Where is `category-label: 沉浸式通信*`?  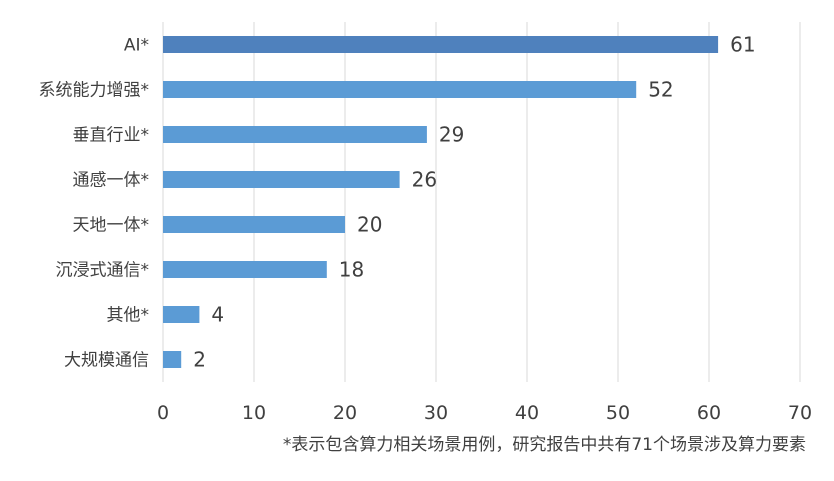 category-label: 沉浸式通信* is located at coordinates (103, 271).